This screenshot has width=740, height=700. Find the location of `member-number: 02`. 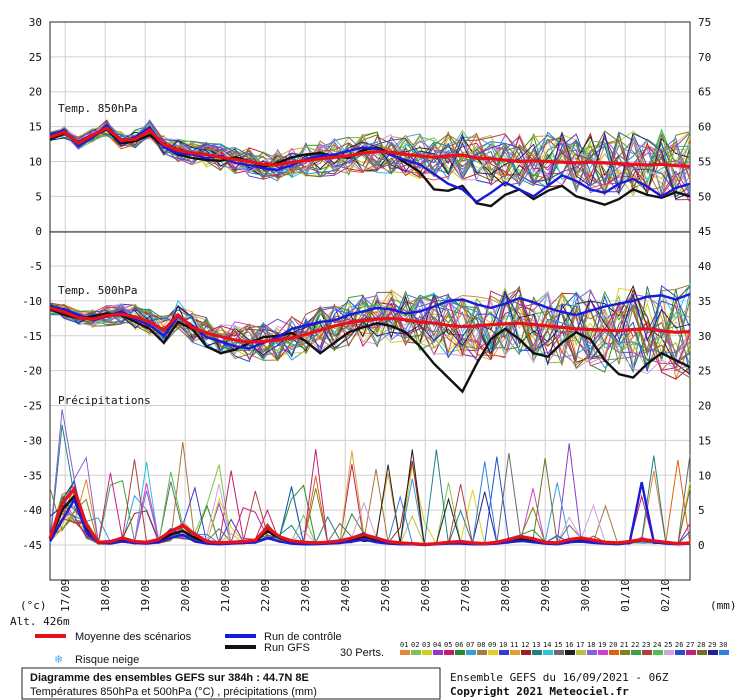

member-number: 02 is located at coordinates (415, 645).